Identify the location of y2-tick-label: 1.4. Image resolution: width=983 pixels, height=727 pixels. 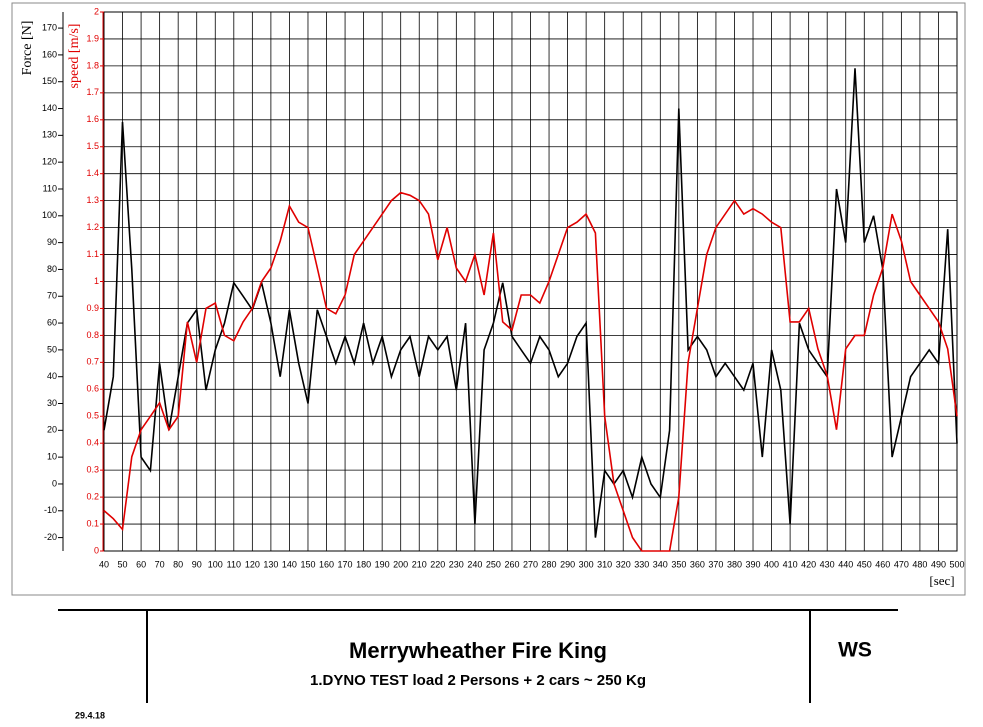
(92, 173).